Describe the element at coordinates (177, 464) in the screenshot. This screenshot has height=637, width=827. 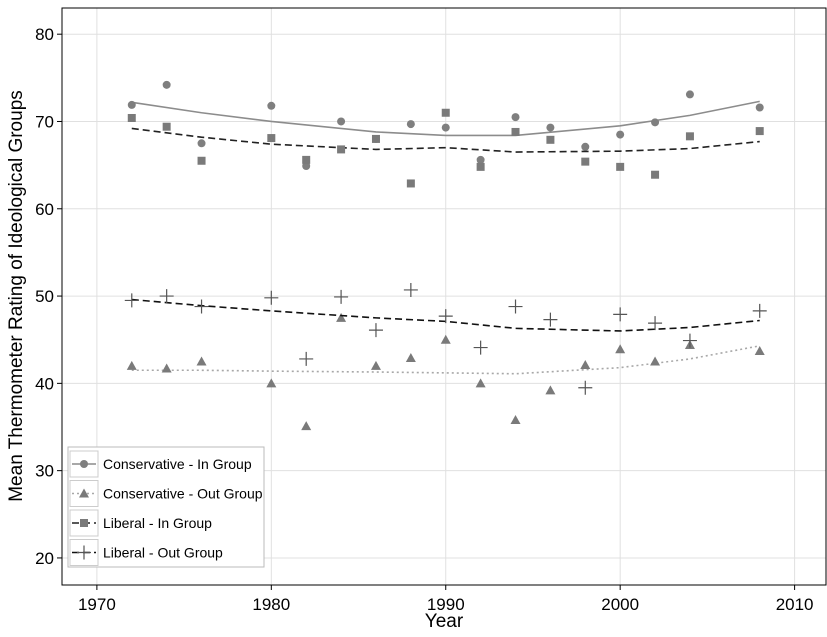
I see `legend-label: Conservative - In Group` at that location.